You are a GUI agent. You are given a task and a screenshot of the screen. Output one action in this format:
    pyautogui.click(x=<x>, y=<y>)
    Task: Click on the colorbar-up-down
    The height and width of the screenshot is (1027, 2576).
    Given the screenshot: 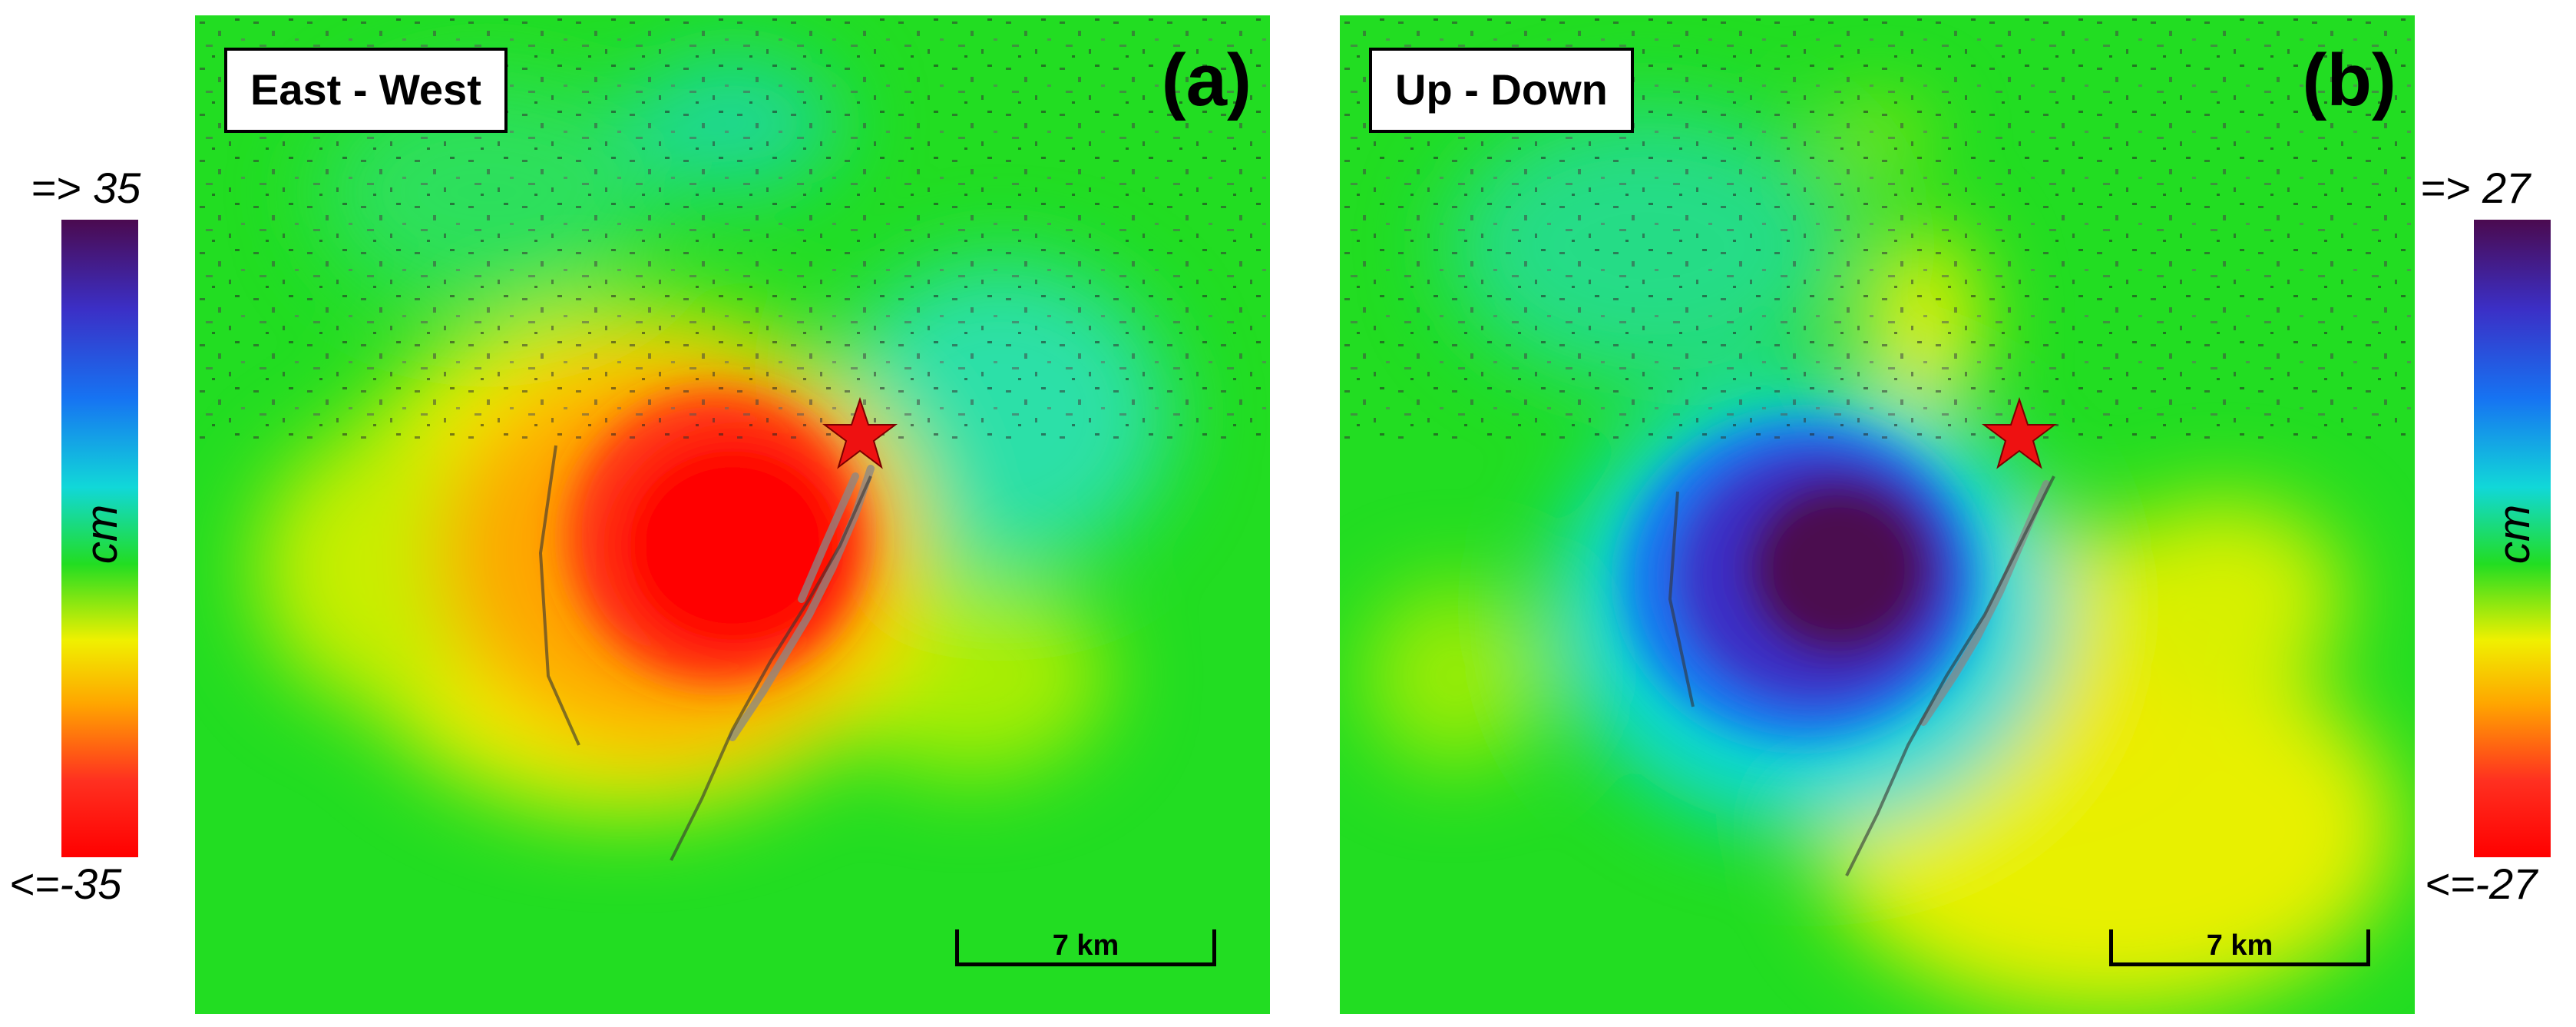 What is the action you would take?
    pyautogui.click(x=2512, y=538)
    